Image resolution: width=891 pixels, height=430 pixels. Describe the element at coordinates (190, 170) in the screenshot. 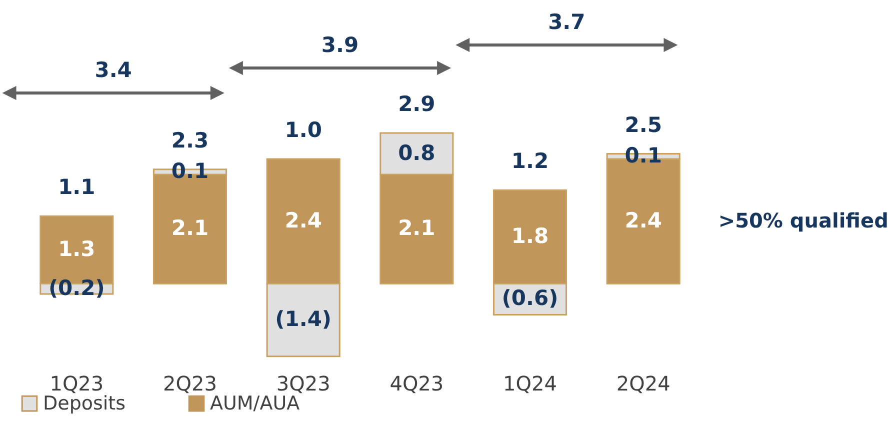

I see `data-label: 0.1` at that location.